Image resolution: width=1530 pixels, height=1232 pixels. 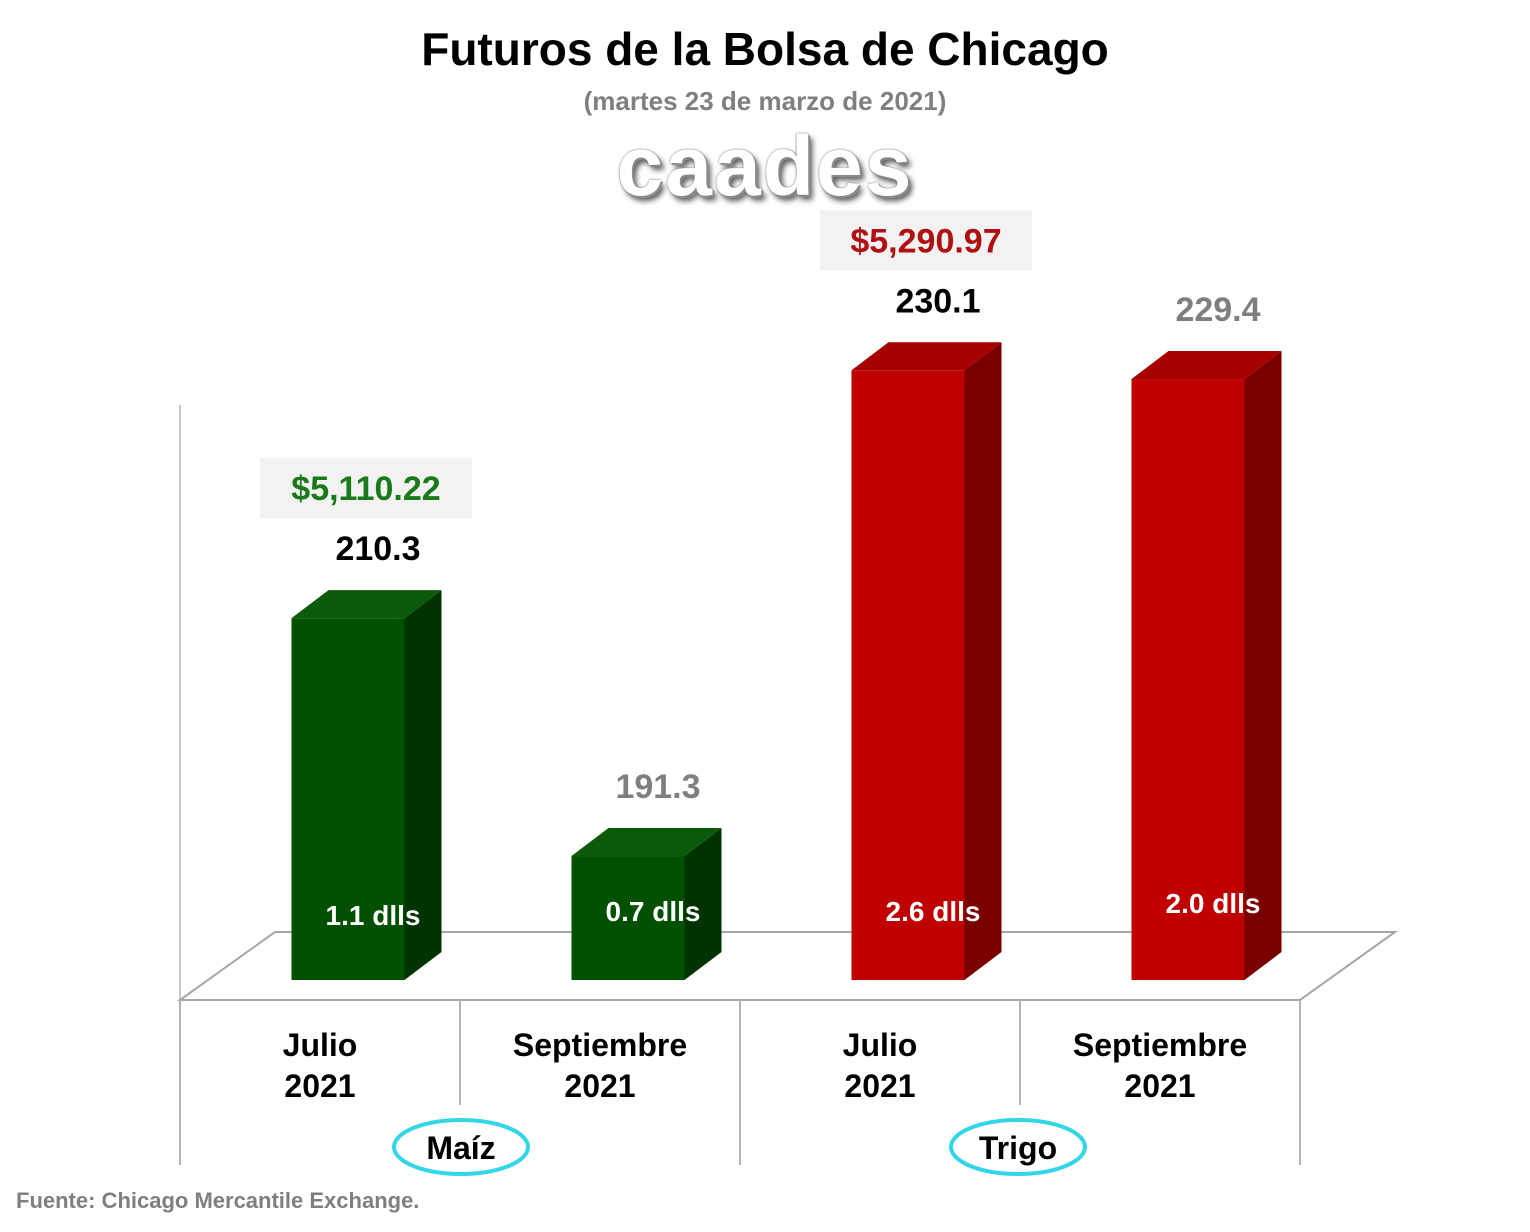 I want to click on source-note: Fuente: Chicago Mercantile Exchange., so click(x=218, y=1200).